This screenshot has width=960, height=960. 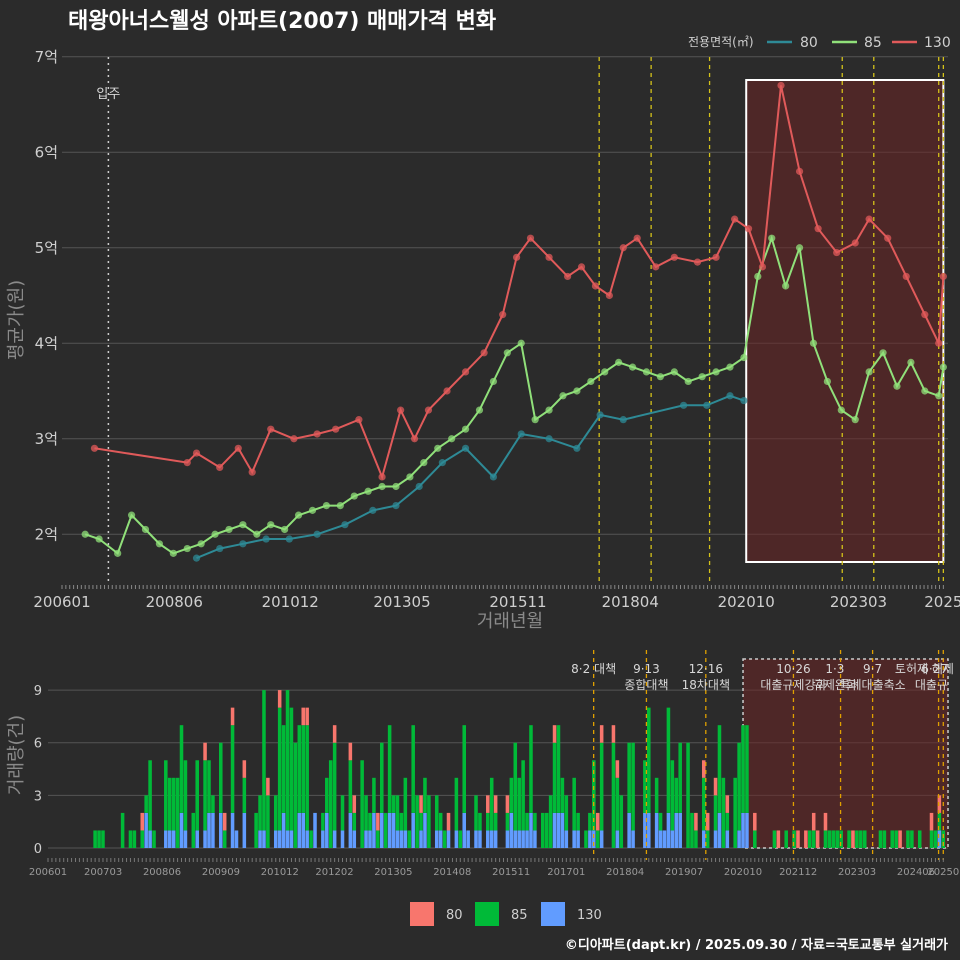 I want to click on lower-x-tick-label: 200909, so click(x=221, y=872).